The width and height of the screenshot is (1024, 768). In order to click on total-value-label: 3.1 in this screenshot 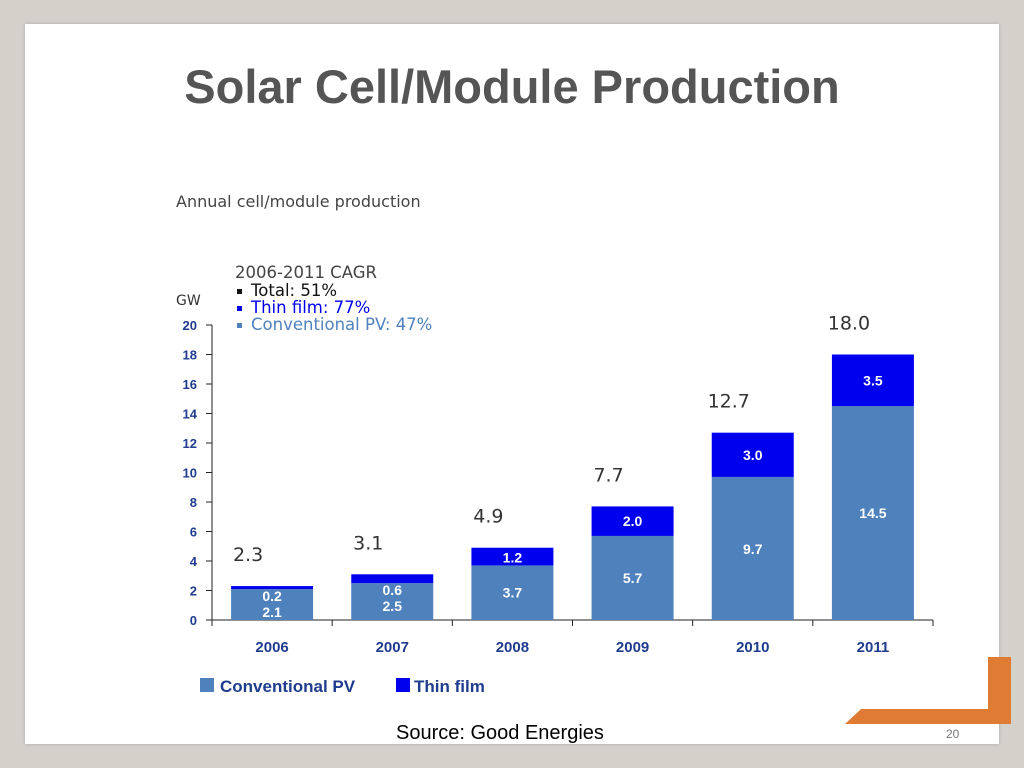, I will do `click(368, 543)`.